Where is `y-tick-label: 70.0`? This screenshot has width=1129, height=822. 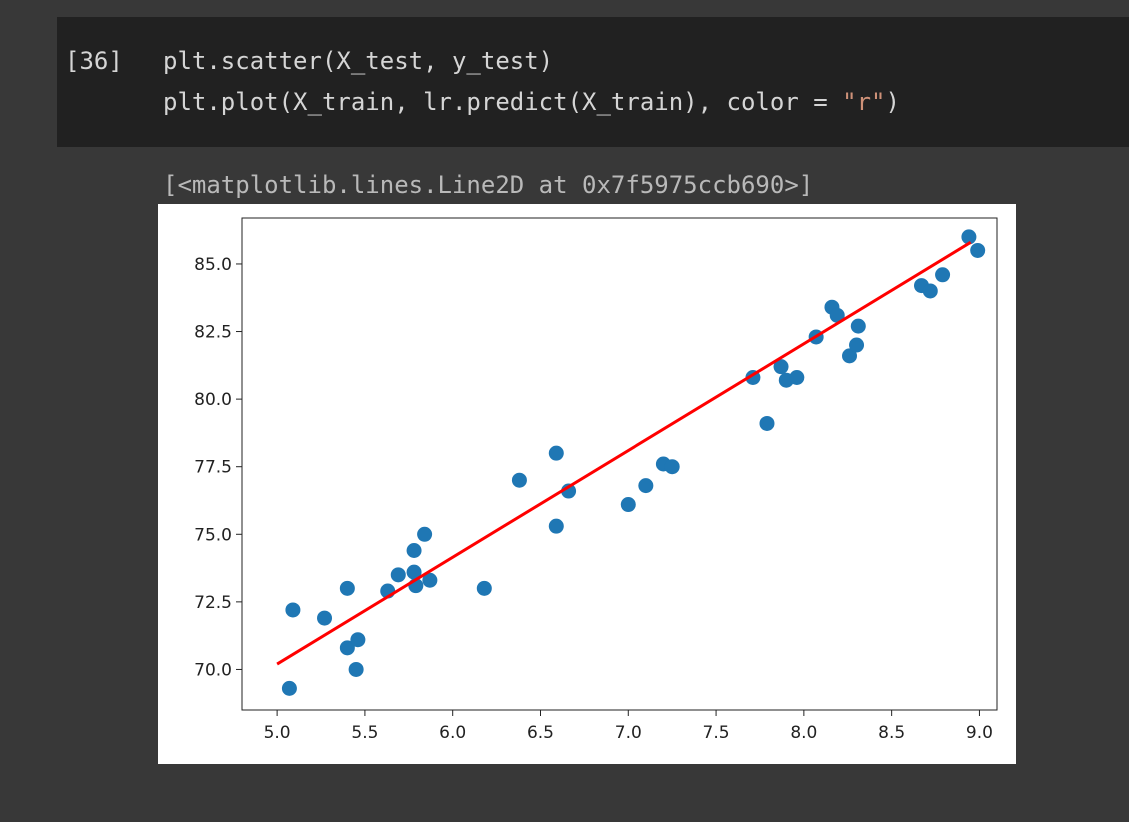 y-tick-label: 70.0 is located at coordinates (213, 670).